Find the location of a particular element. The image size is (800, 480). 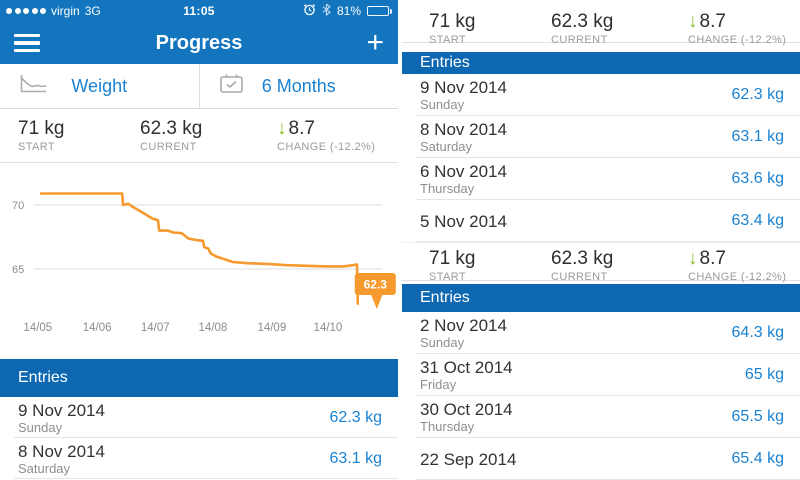

entry-row: 5 Nov 2014 63.4 kg is located at coordinates (601, 221).